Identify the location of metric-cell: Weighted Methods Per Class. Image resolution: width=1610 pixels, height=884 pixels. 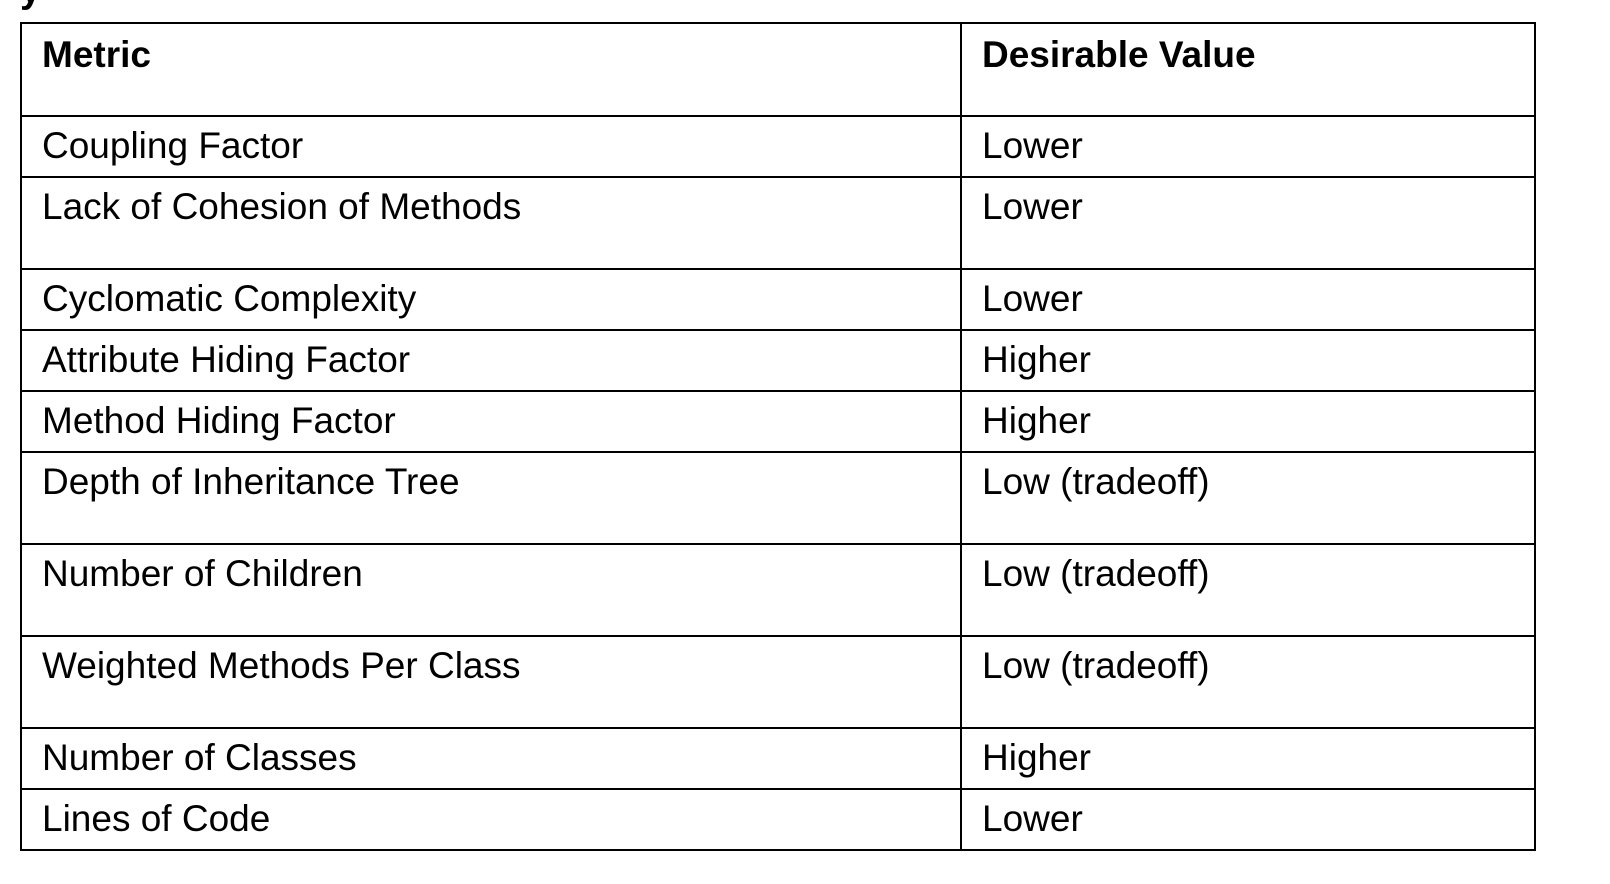
(491, 682).